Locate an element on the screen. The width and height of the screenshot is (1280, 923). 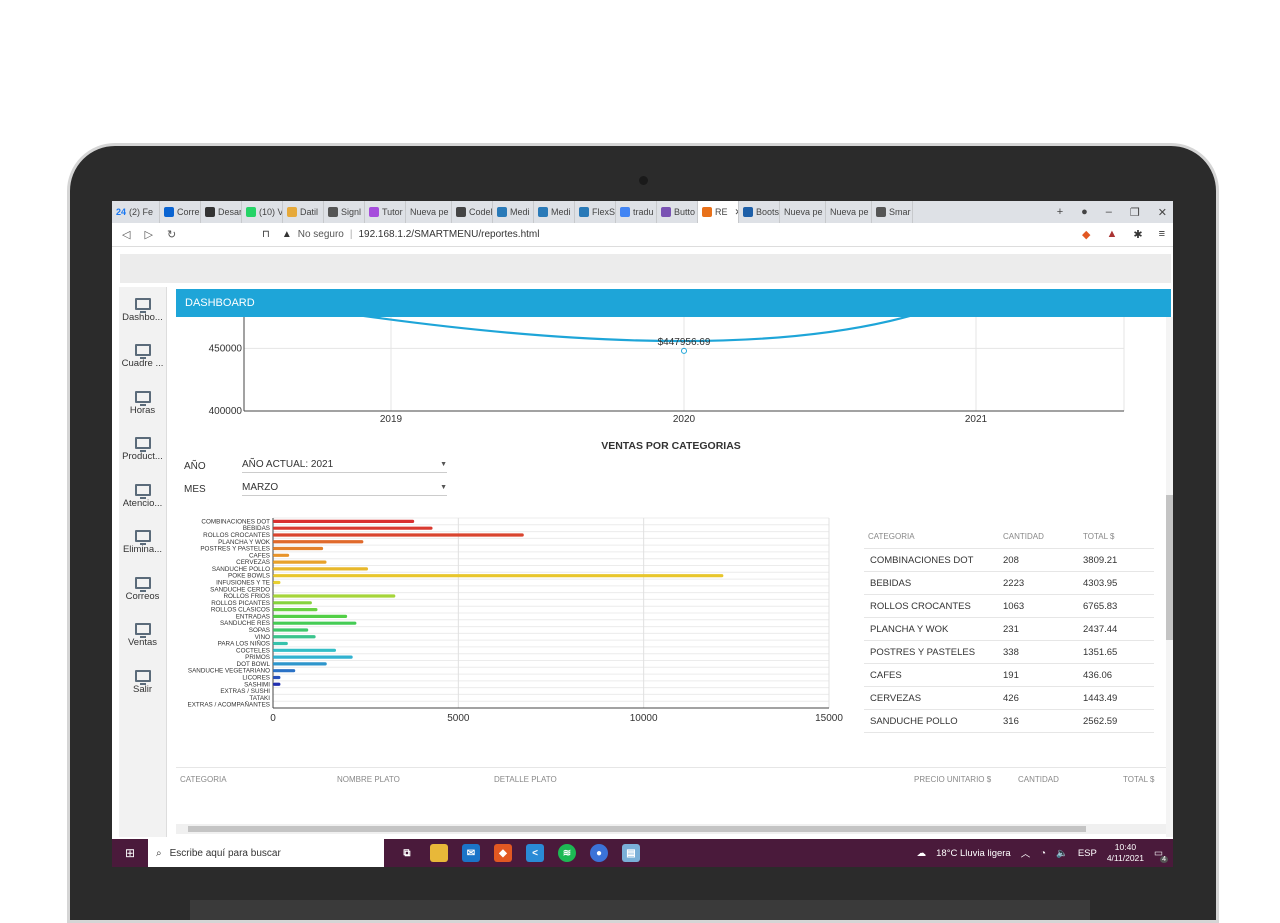
bookmark-icon: ⊓ is located at coordinates (266, 234).